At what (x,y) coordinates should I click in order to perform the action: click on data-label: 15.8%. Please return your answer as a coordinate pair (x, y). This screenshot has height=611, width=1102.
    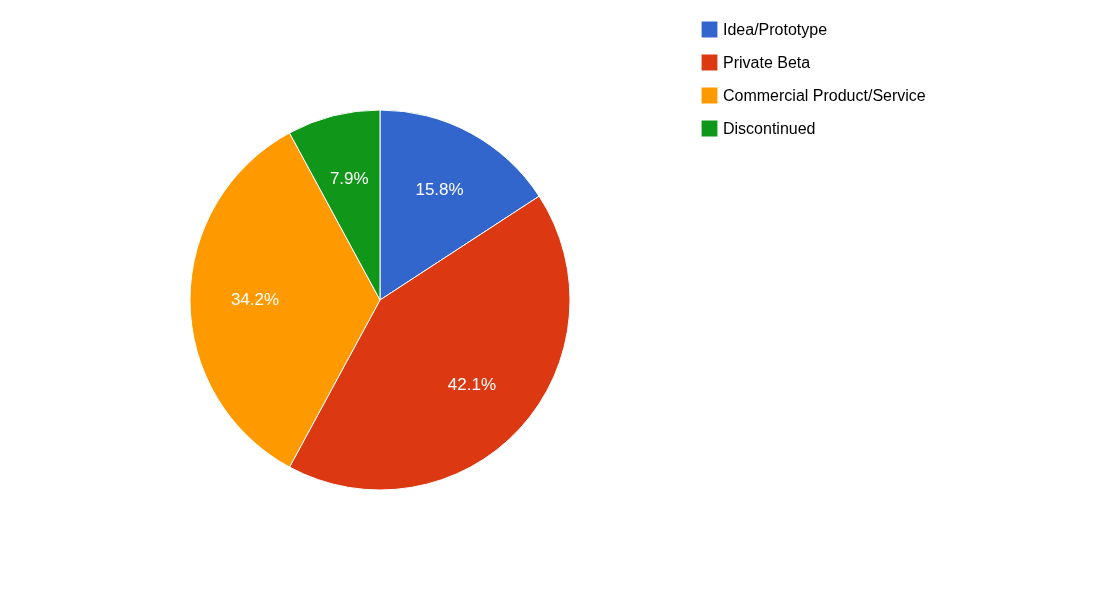
    Looking at the image, I should click on (439, 190).